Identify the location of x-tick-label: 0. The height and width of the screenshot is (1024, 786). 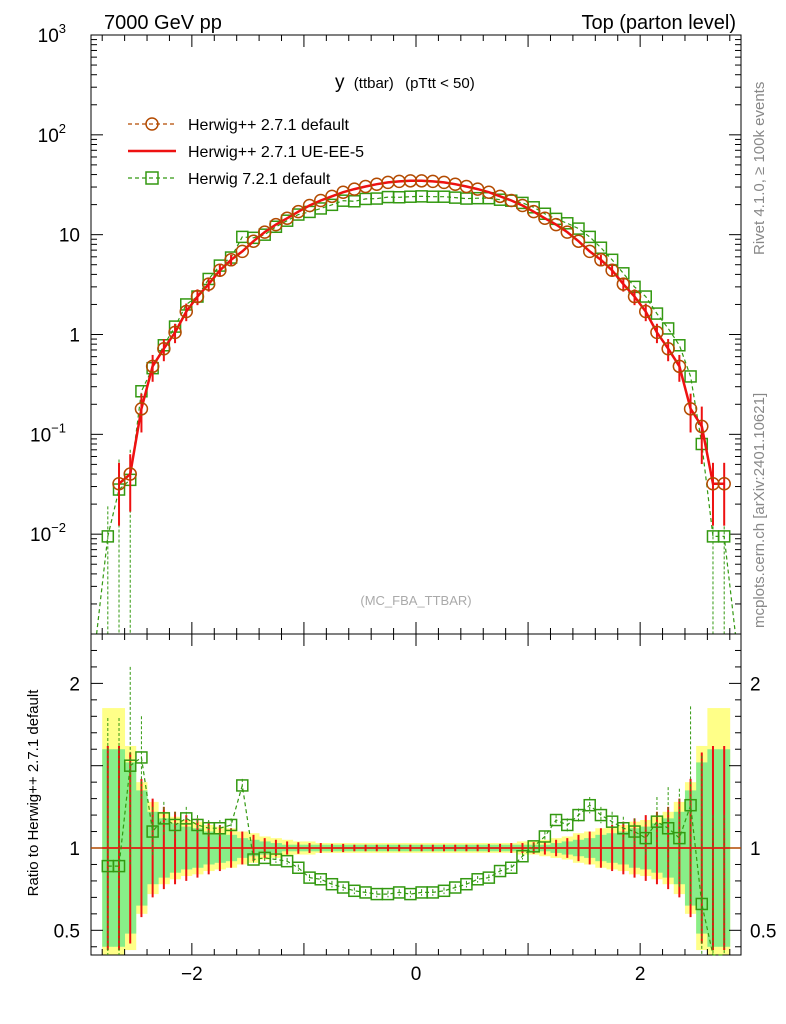
(416, 974).